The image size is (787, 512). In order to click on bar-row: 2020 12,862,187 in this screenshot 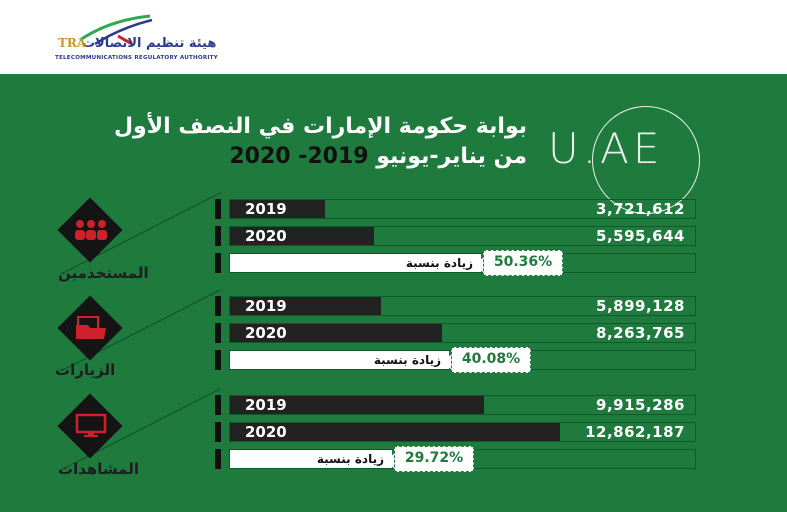, I will do `click(456, 432)`.